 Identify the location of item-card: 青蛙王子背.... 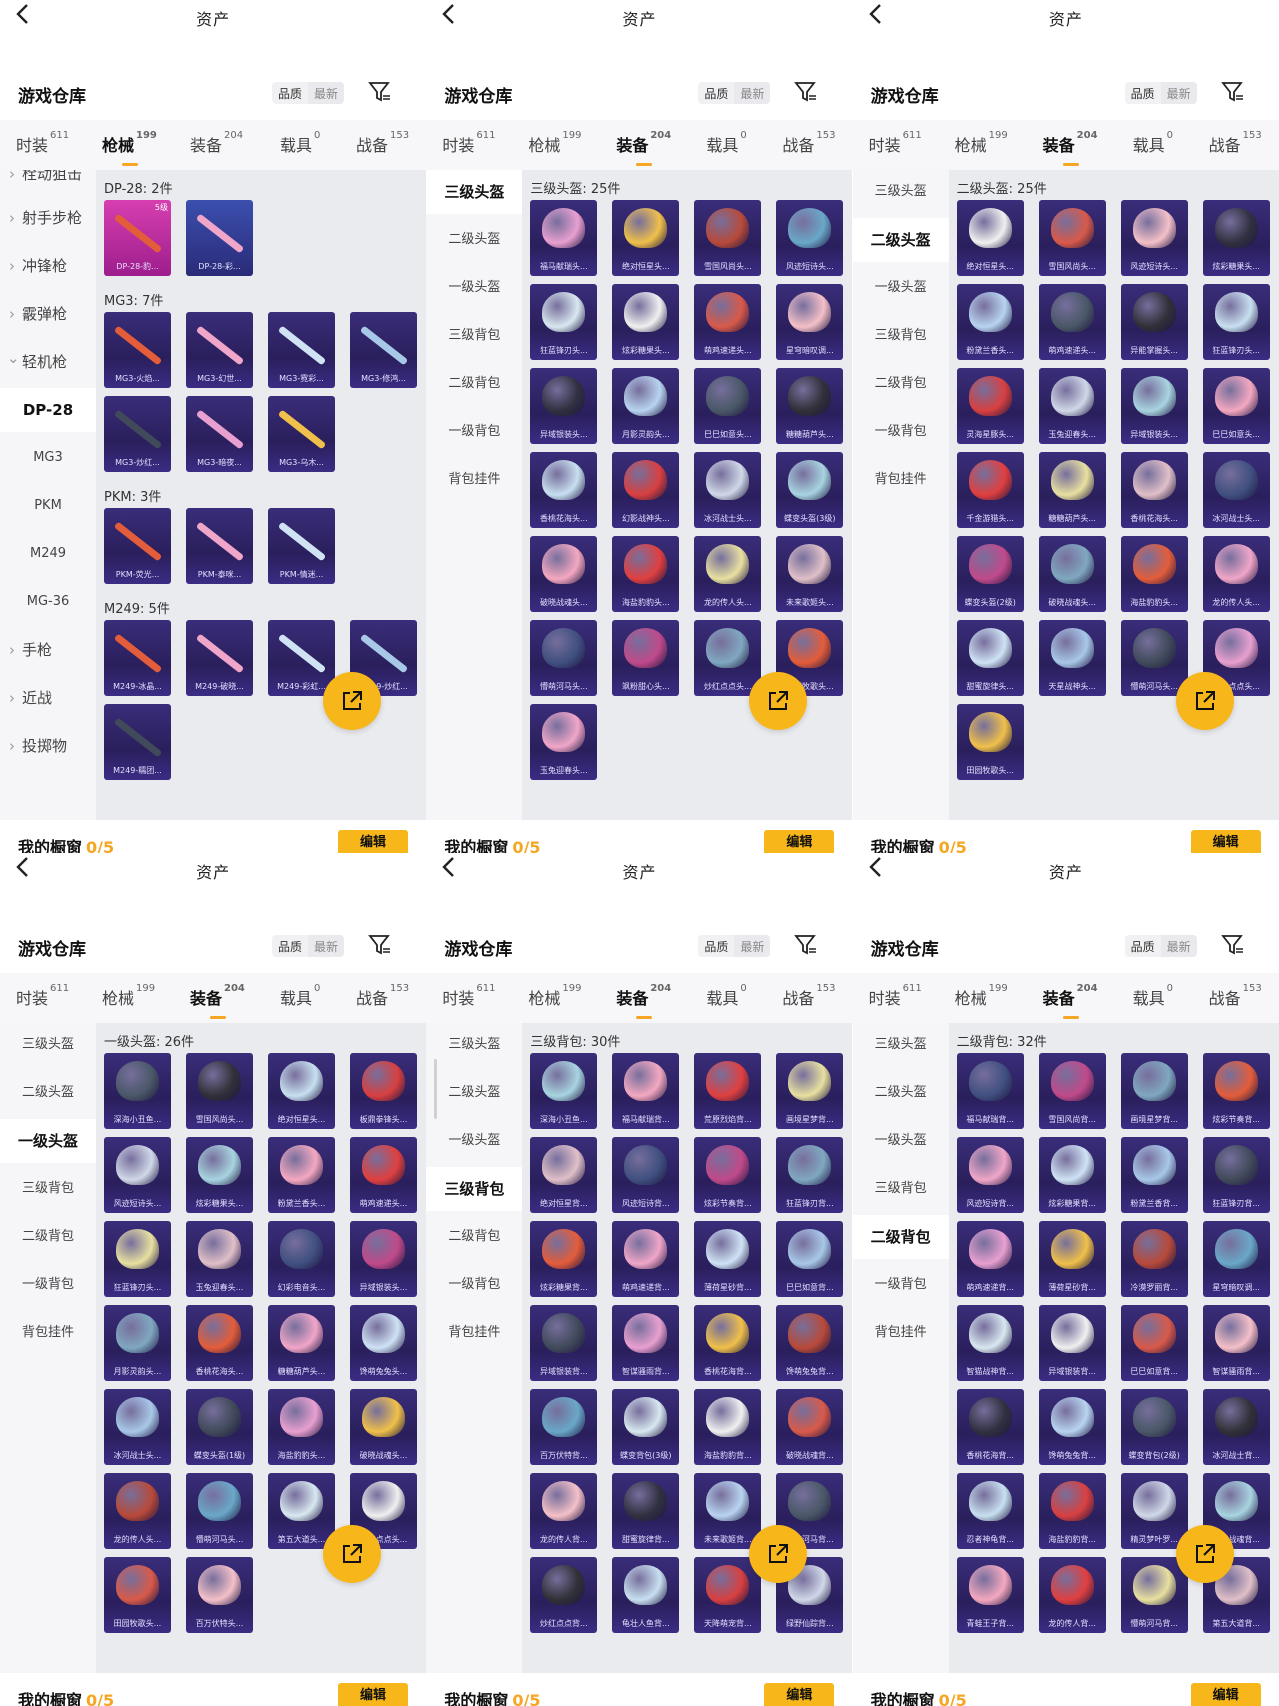
(990, 1595).